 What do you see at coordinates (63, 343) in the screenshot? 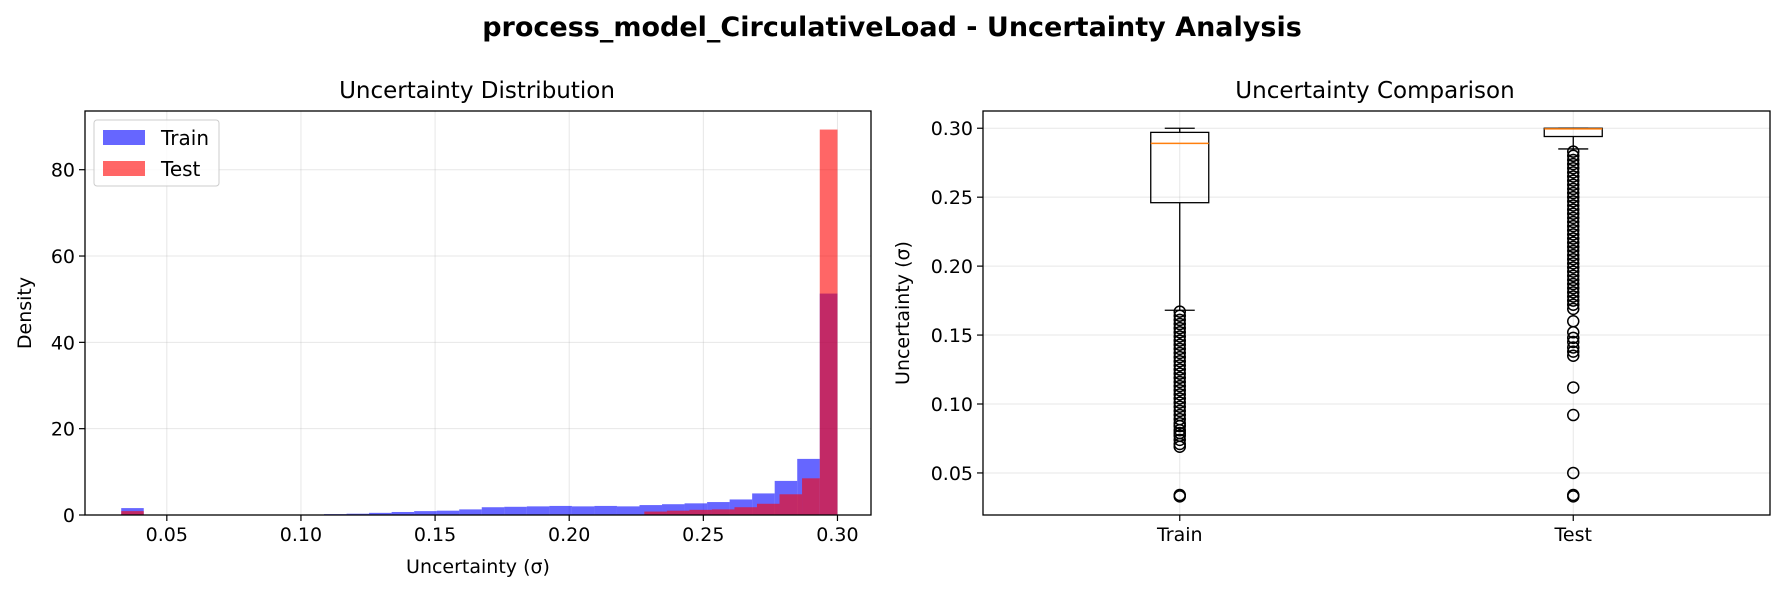
I see `y-tick-label: 40` at bounding box center [63, 343].